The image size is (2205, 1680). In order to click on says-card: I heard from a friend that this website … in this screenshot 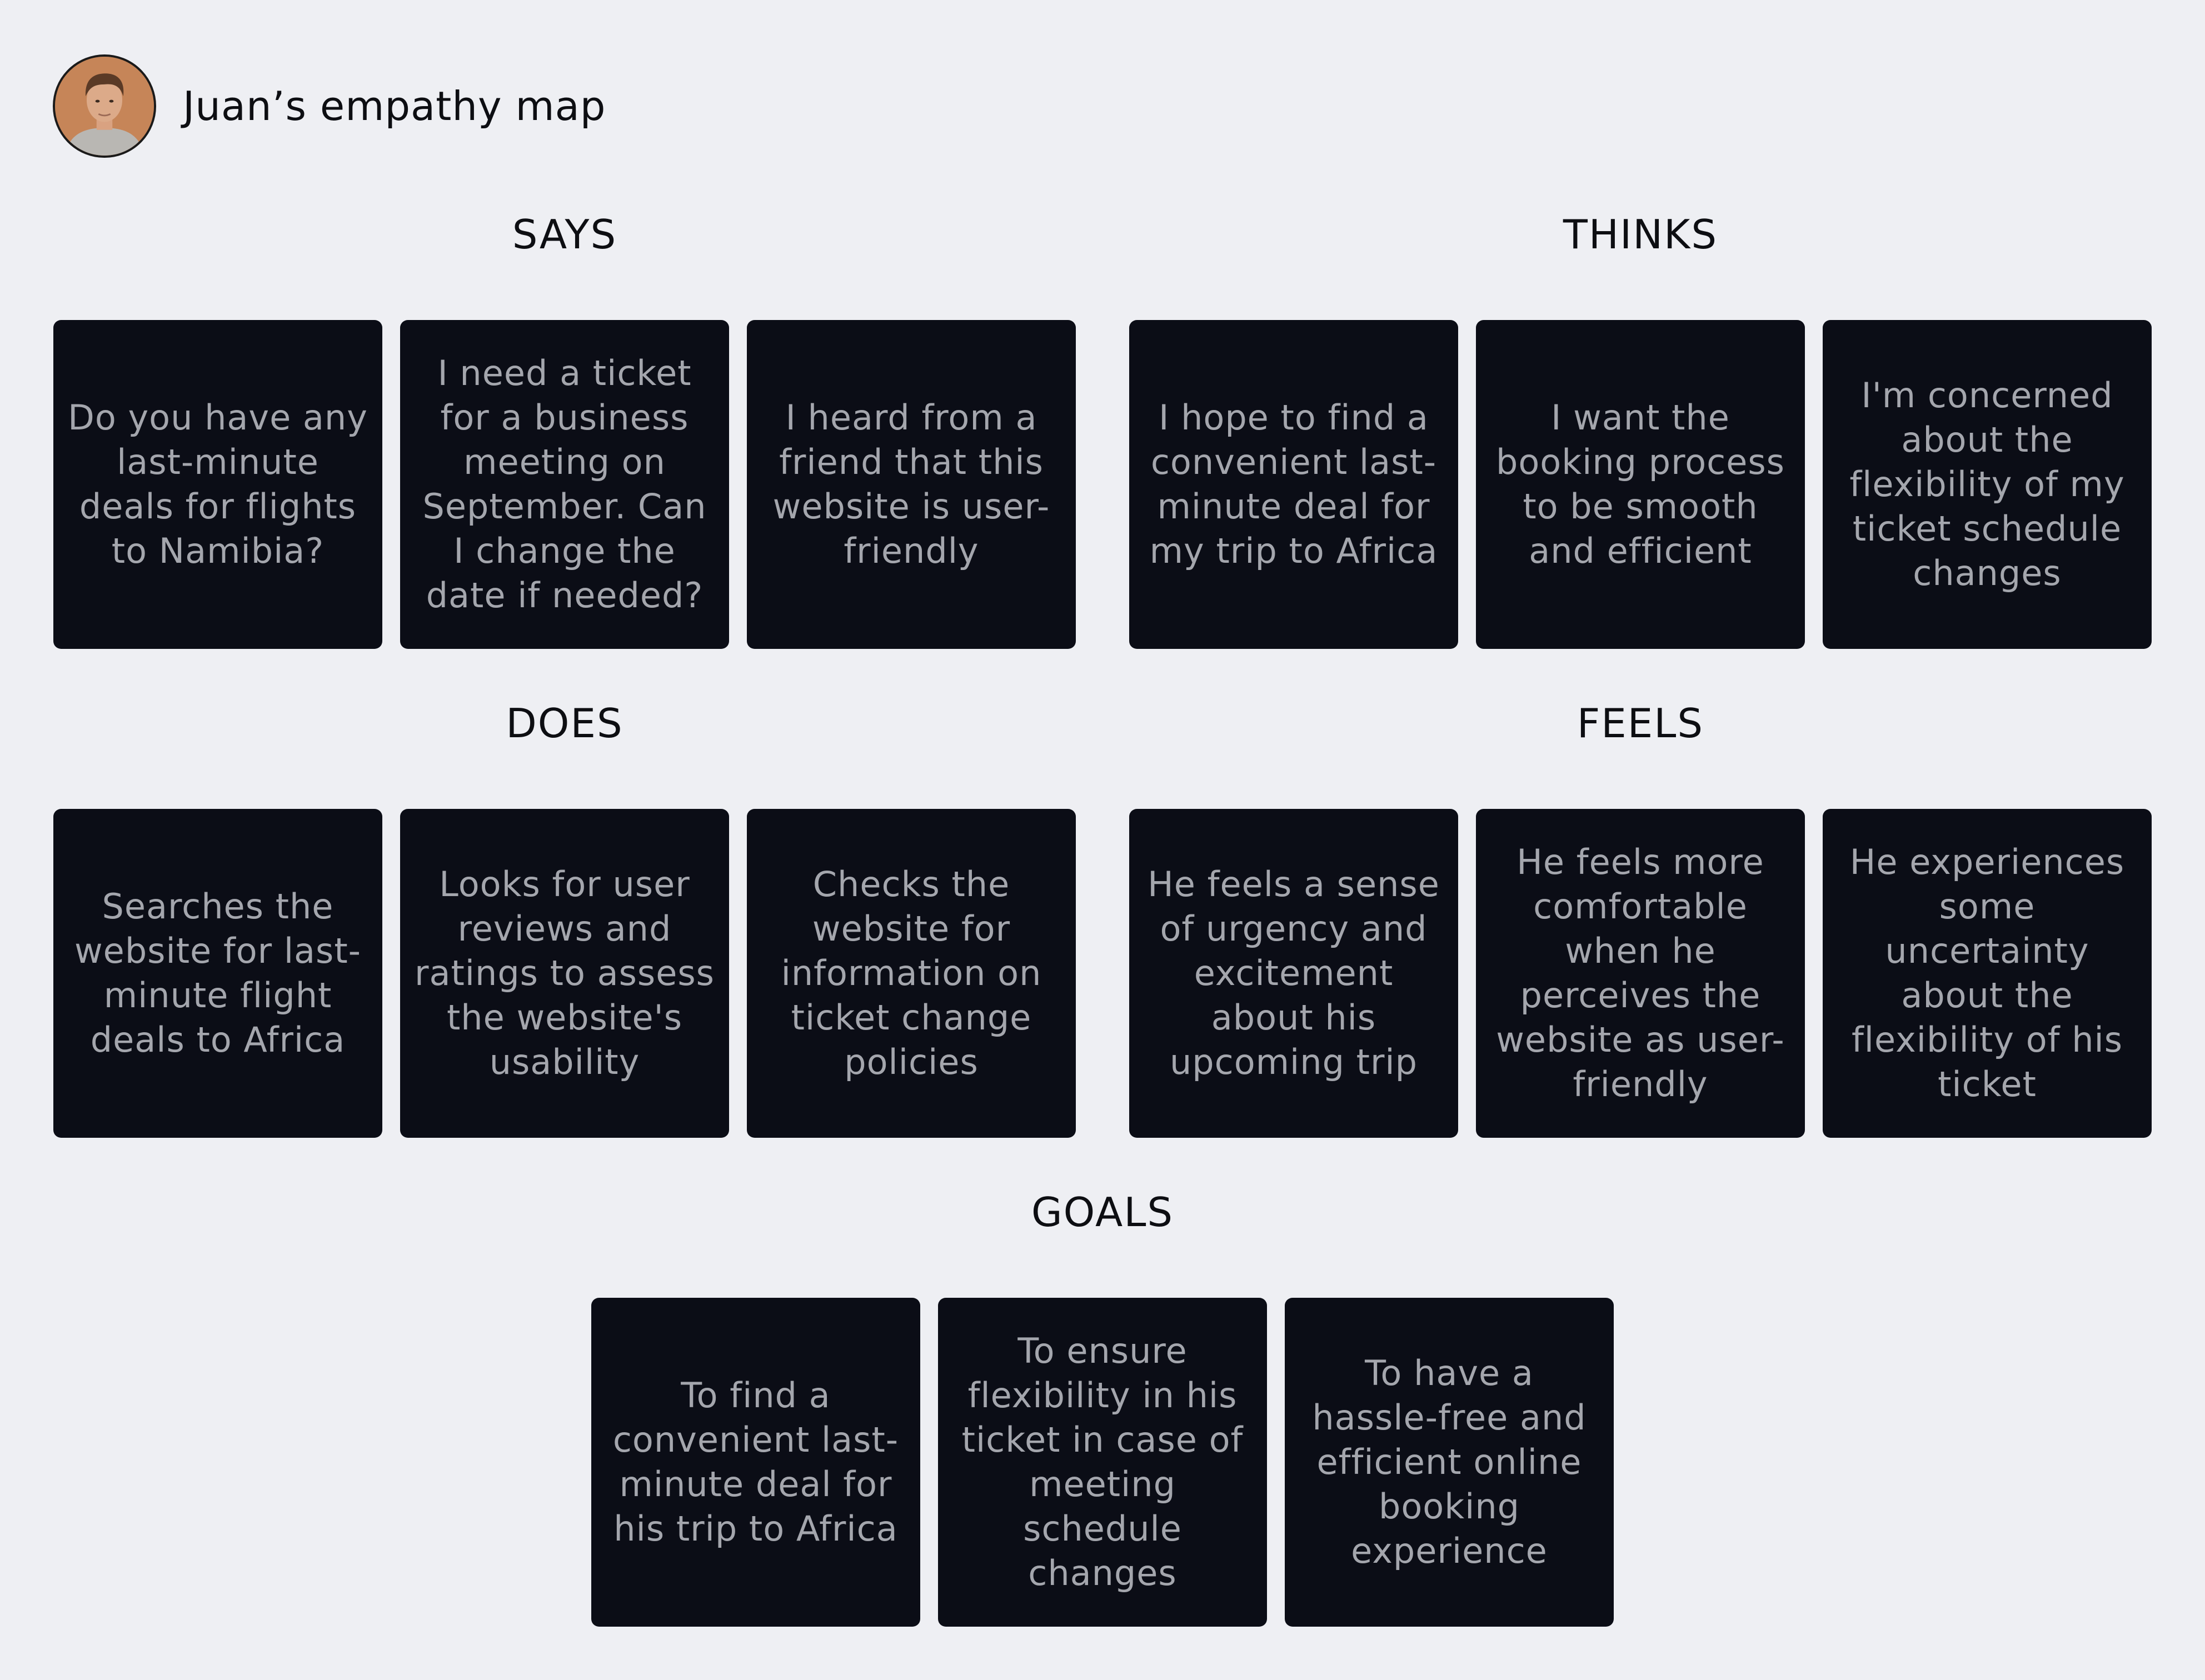, I will do `click(911, 485)`.